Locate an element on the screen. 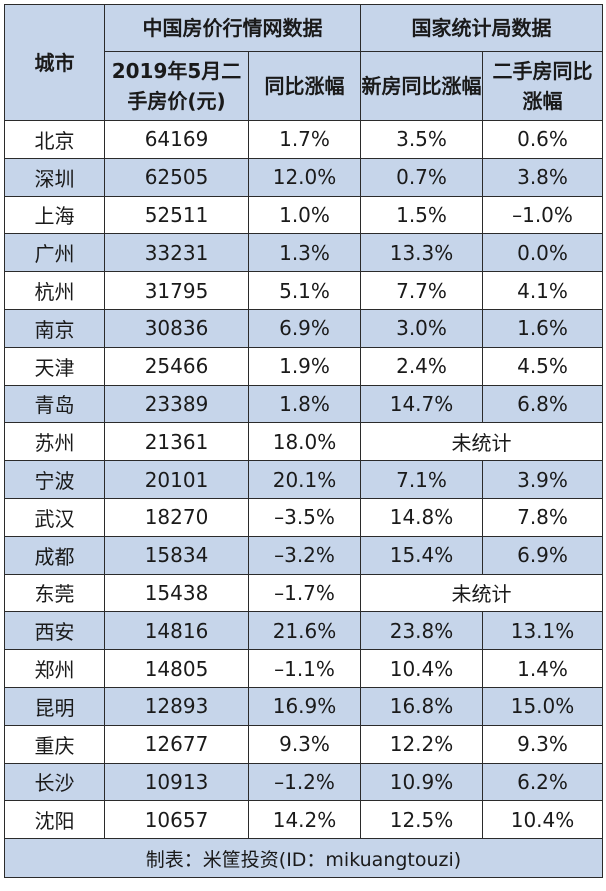  cell-yoy: 1.9% is located at coordinates (304, 366).